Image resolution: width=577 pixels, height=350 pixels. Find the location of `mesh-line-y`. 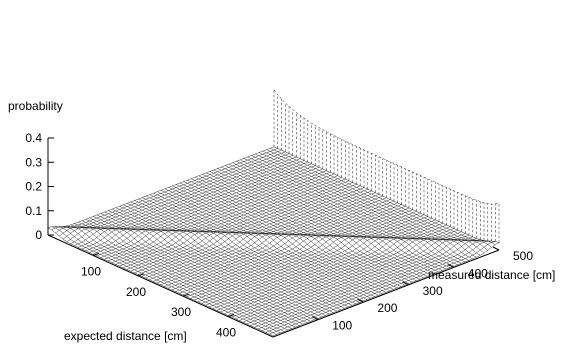

mesh-line-y is located at coordinates (164, 280).